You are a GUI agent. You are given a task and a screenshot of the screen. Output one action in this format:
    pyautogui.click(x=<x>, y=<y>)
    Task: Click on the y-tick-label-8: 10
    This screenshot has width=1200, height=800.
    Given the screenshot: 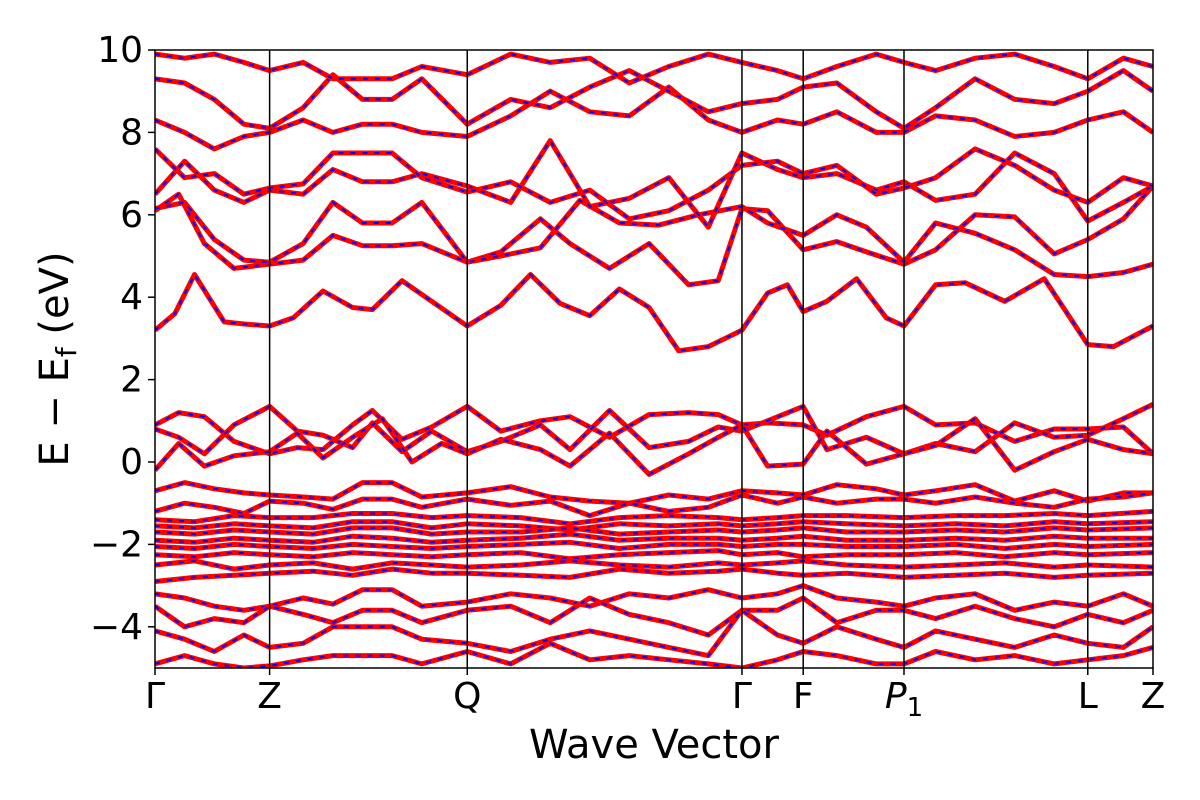 What is the action you would take?
    pyautogui.click(x=120, y=50)
    